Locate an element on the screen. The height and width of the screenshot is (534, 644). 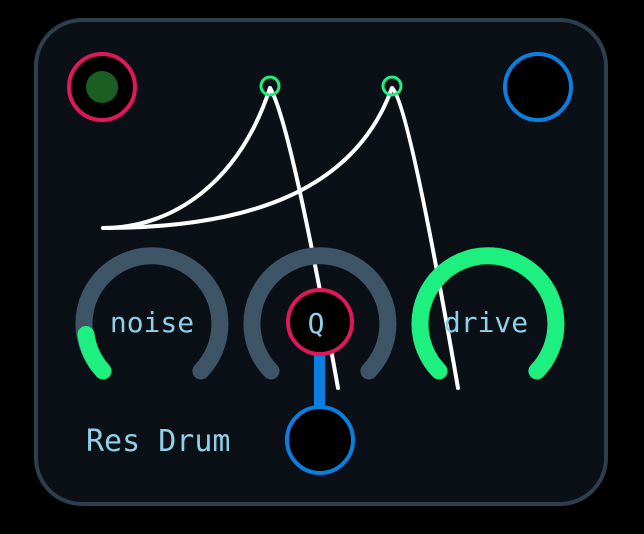
drive-knob-label: drive is located at coordinates (486, 322).